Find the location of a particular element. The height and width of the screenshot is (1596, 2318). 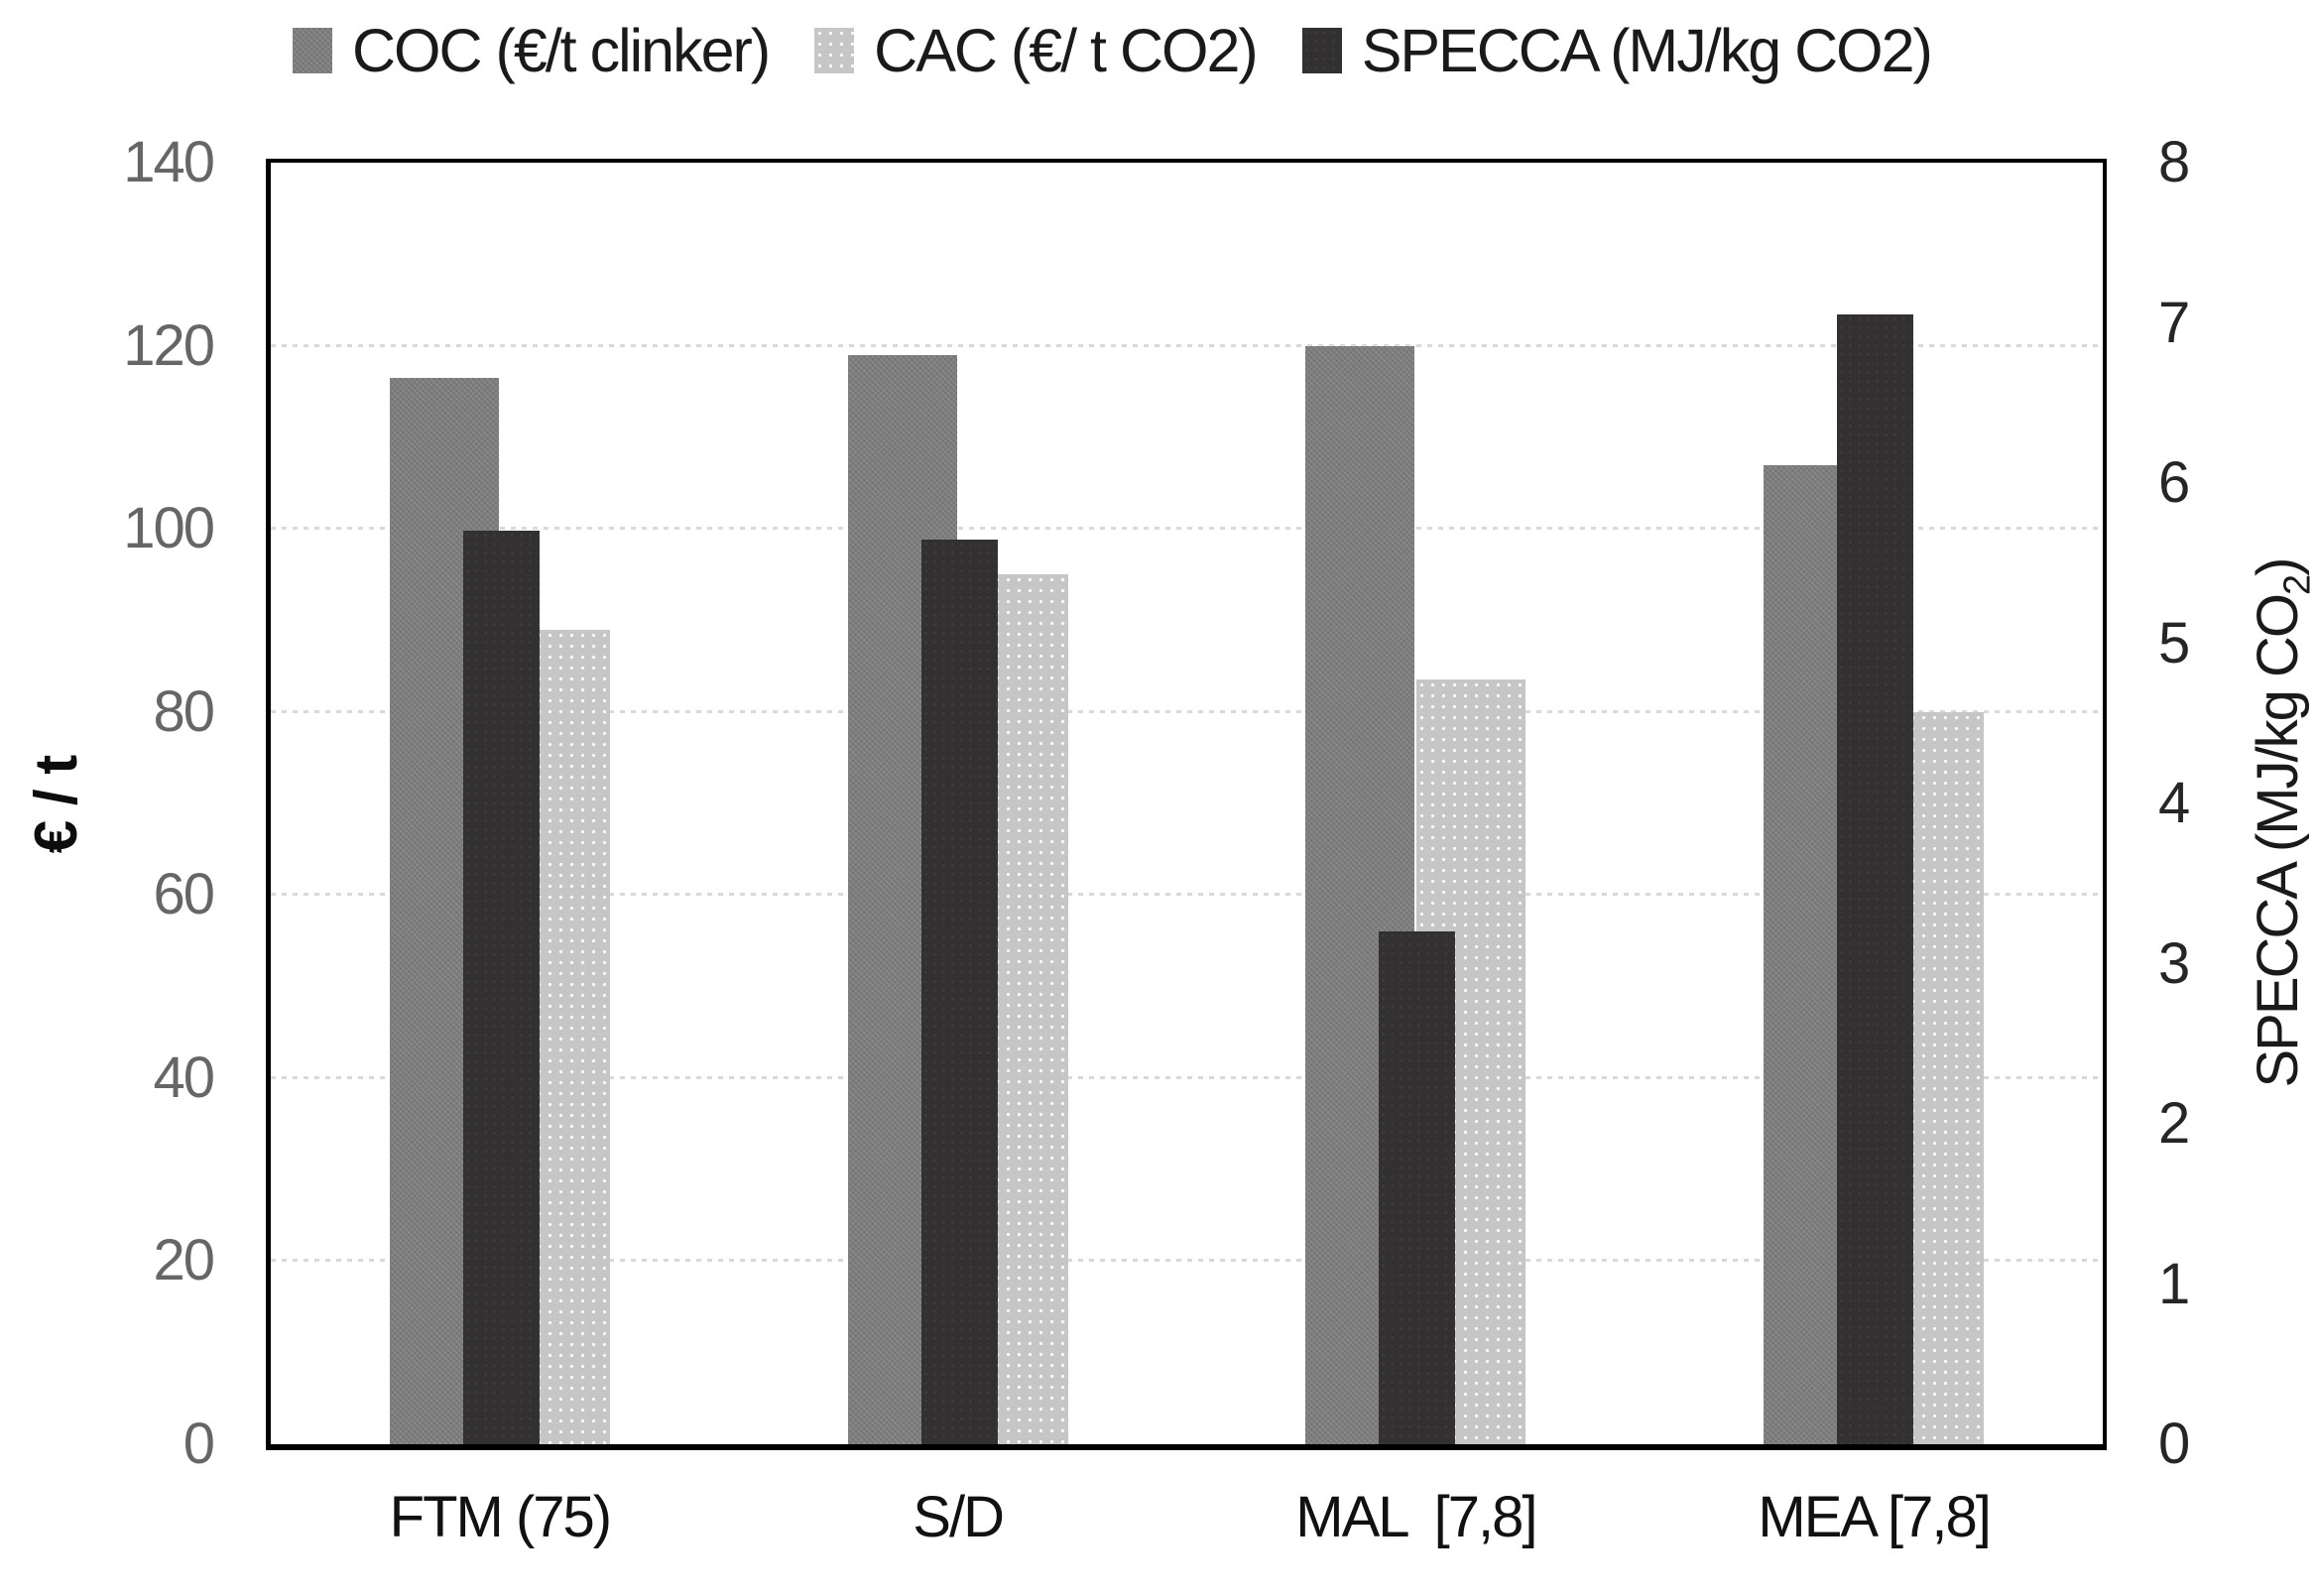

right-axis-title-text: SPECCA (MJ/kg CO is located at coordinates (2278, 841).